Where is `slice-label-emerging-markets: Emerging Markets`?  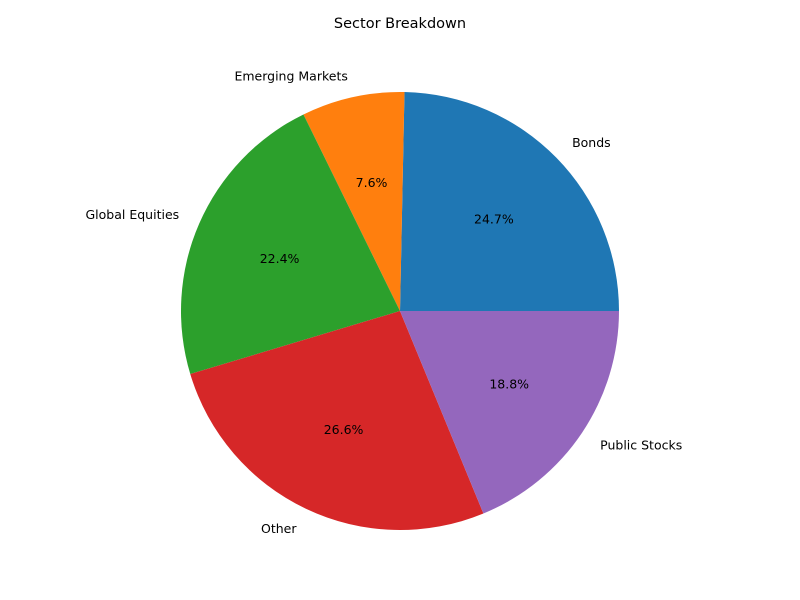
slice-label-emerging-markets: Emerging Markets is located at coordinates (290, 75).